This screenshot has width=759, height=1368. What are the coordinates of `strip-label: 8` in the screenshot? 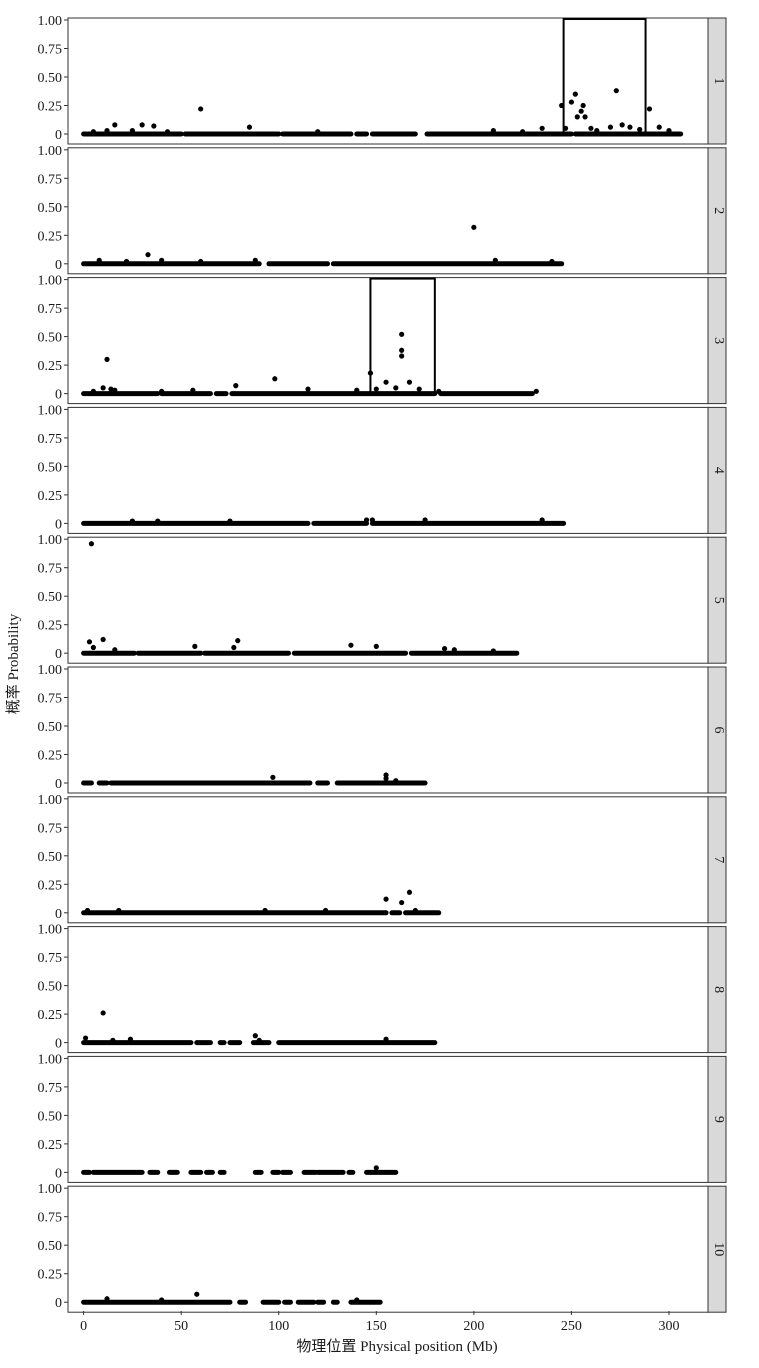 It's located at (718, 989).